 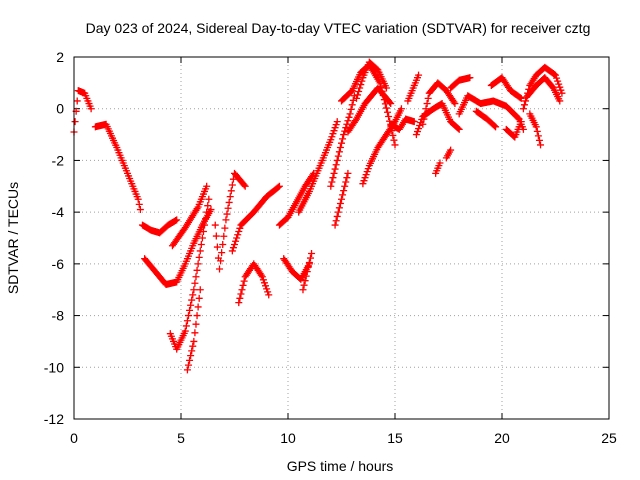 I want to click on x-tick-label: 20, so click(x=502, y=438).